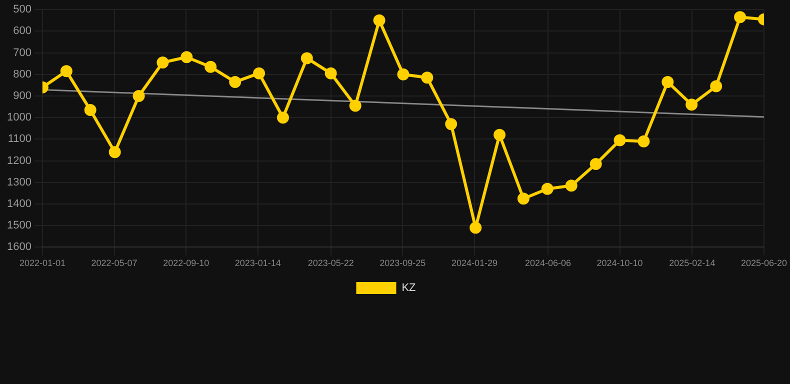 This screenshot has height=384, width=790. What do you see at coordinates (186, 263) in the screenshot?
I see `x-tick-label: 2022-09-10` at bounding box center [186, 263].